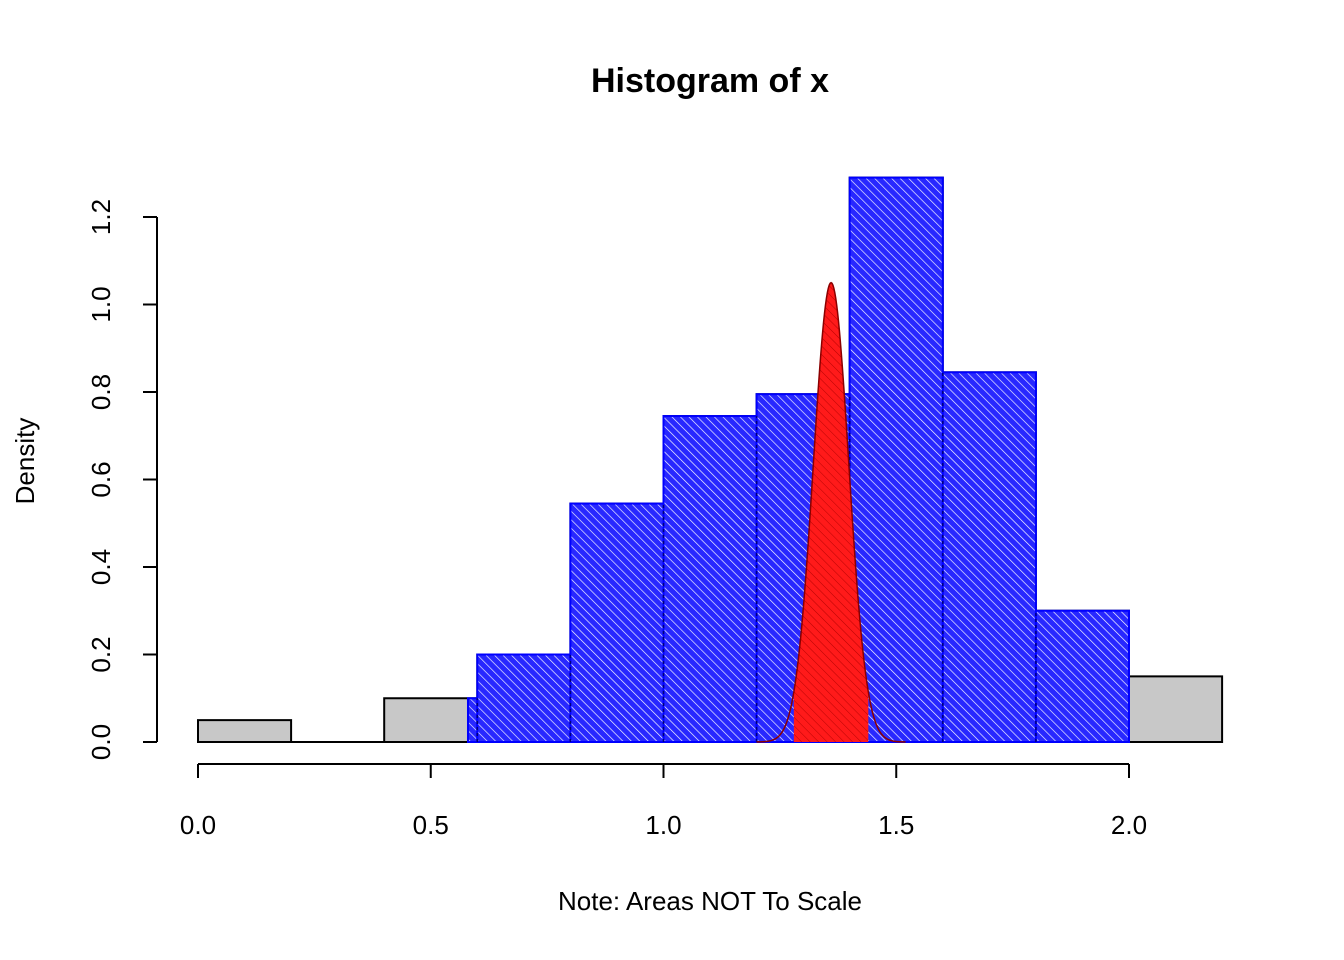 The image size is (1344, 960). I want to click on x-tick-label: 0.5, so click(431, 825).